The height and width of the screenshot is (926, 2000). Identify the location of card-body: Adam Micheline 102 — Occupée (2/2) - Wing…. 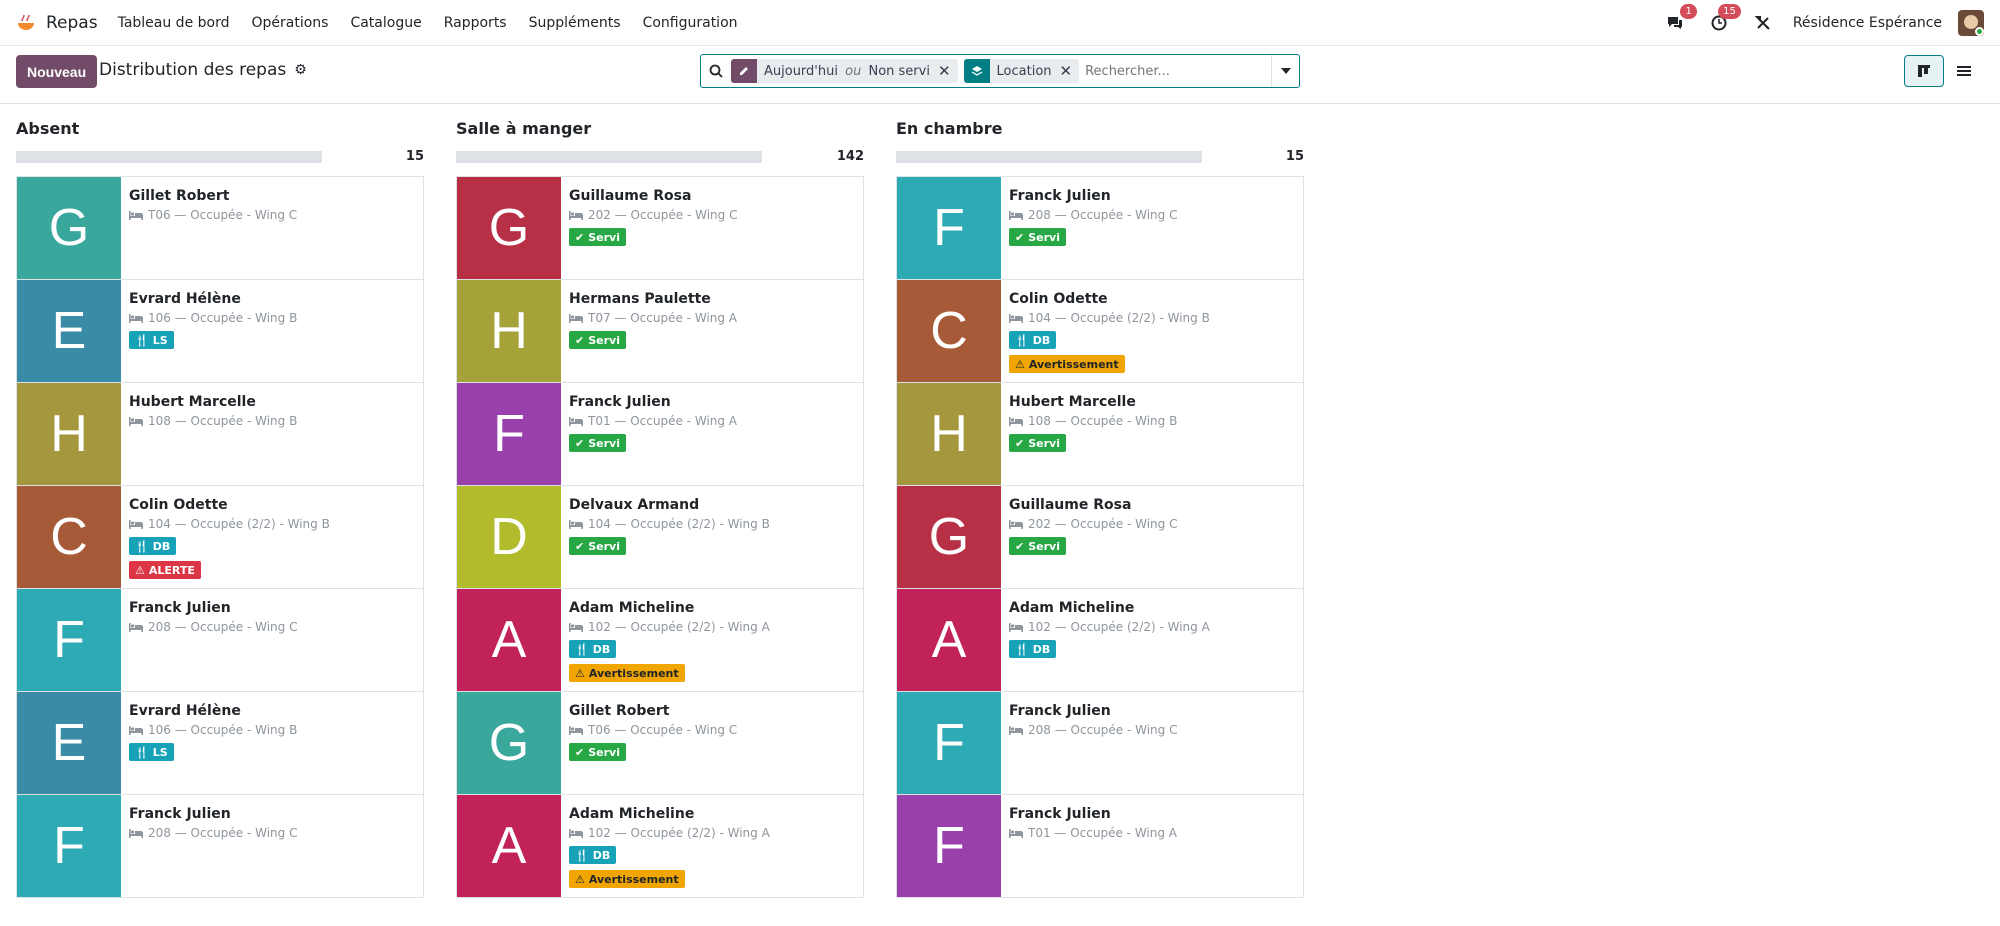
(712, 640).